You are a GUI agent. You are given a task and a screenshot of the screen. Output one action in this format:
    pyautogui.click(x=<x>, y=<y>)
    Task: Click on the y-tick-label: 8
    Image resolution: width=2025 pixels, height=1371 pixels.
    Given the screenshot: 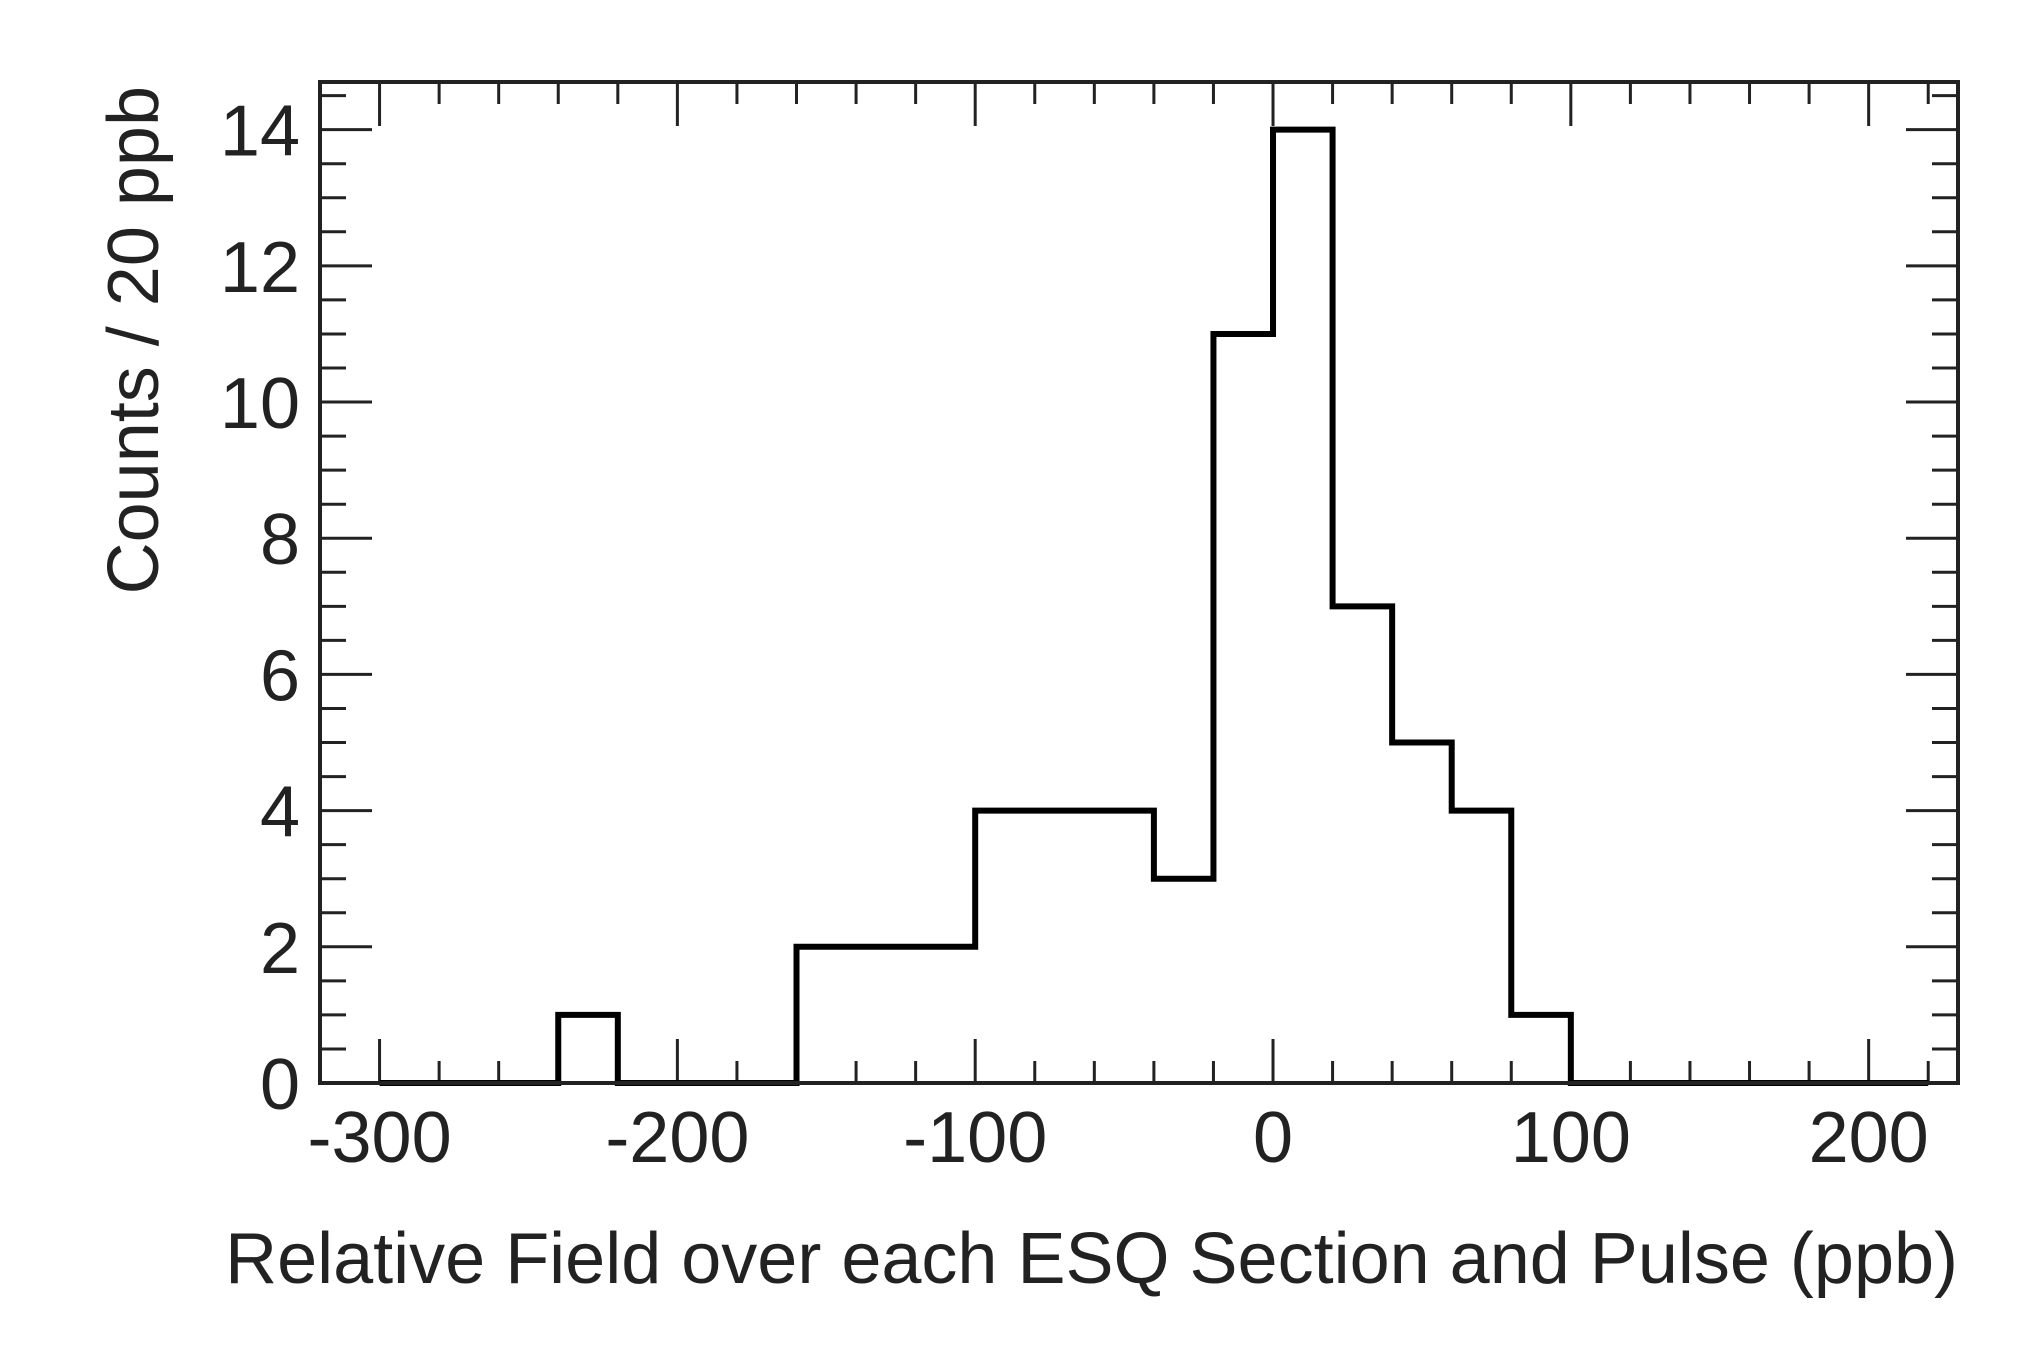 What is the action you would take?
    pyautogui.click(x=280, y=540)
    